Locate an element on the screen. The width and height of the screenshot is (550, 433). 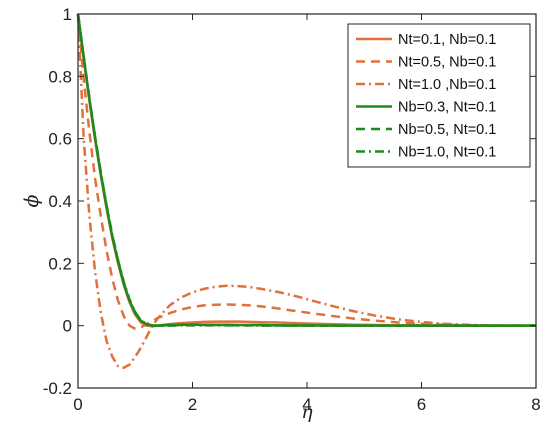
y-tick-label: 0.2 is located at coordinates (60, 263).